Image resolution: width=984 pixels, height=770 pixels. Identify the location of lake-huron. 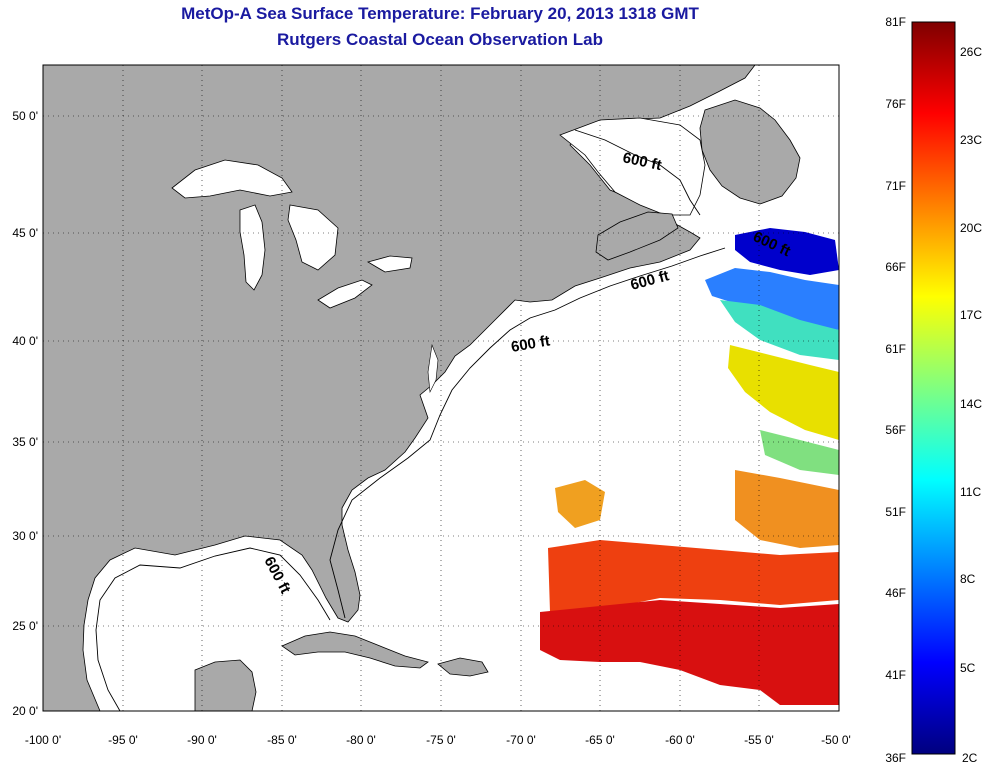
(313, 237).